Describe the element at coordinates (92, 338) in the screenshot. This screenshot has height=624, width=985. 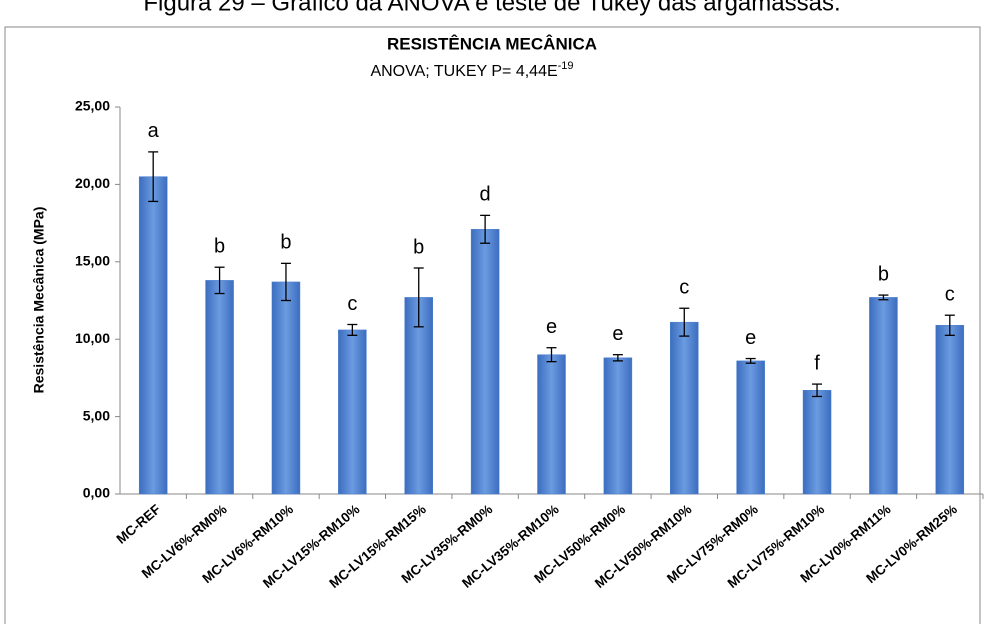
I see `y-tick-label: 10,00` at that location.